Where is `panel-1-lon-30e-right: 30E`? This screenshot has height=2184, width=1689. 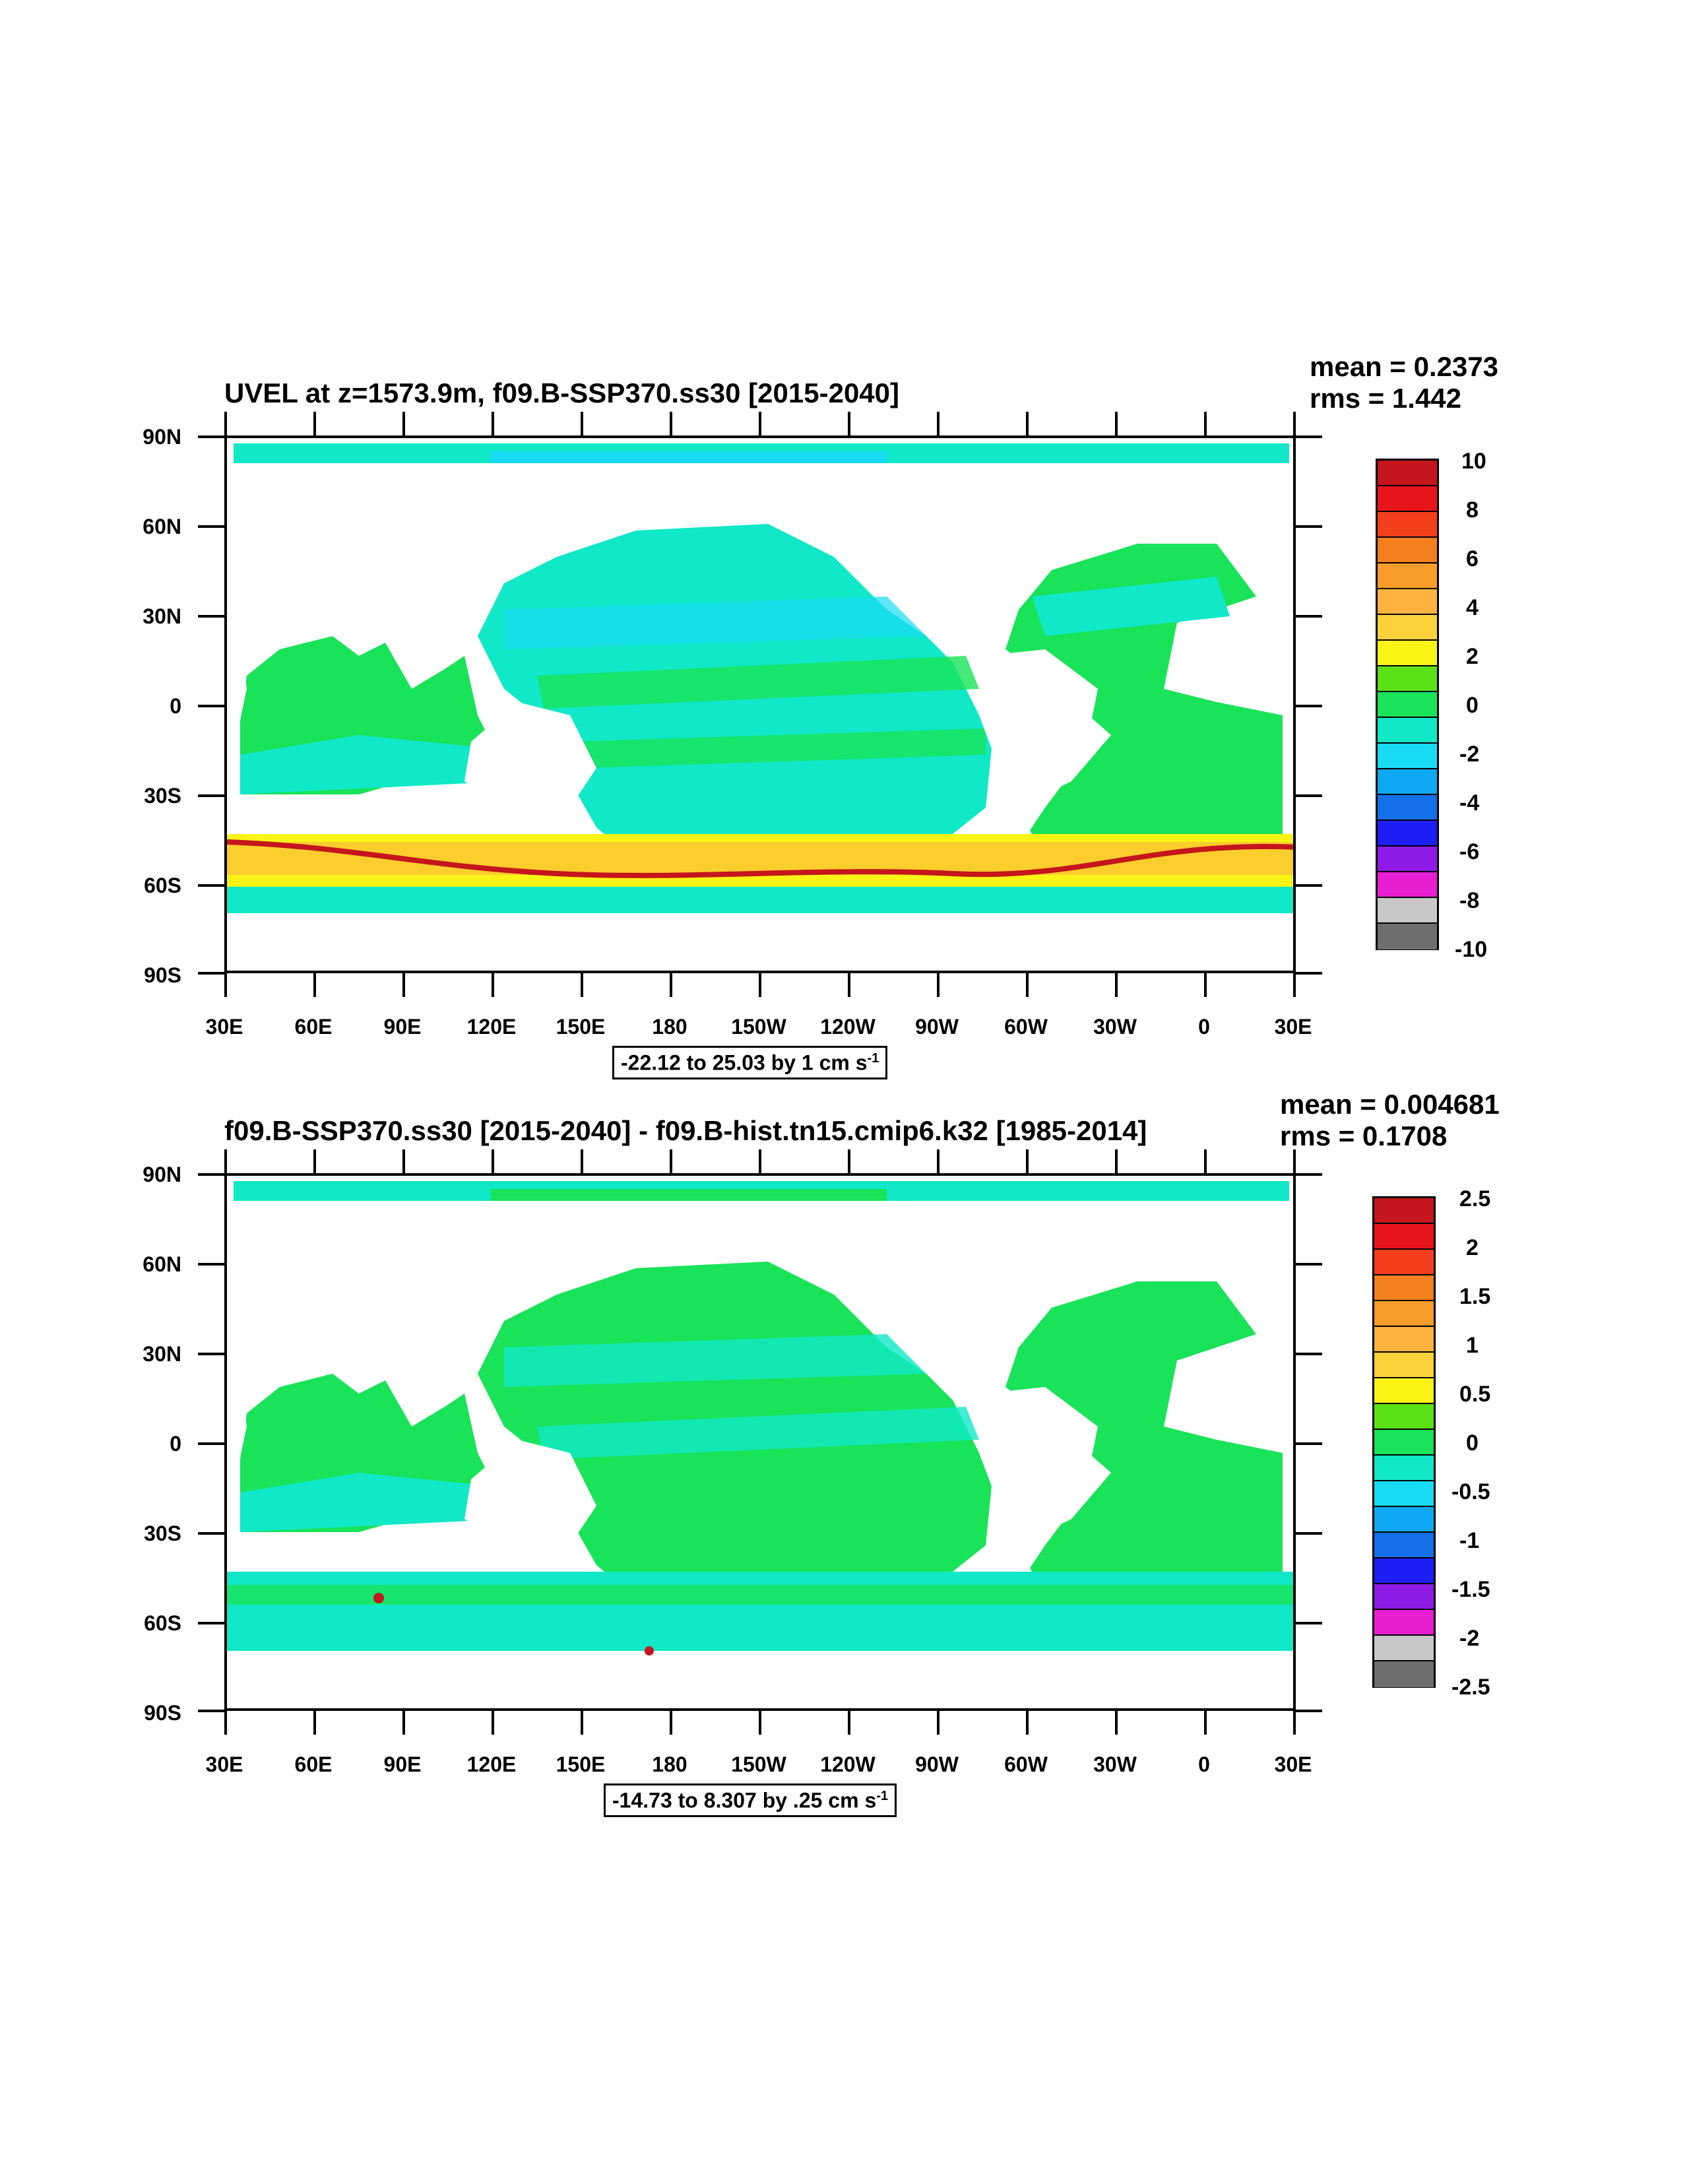 panel-1-lon-30e-right: 30E is located at coordinates (1293, 1027).